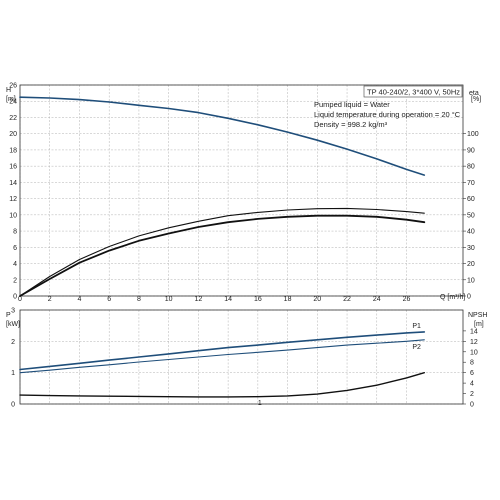 The height and width of the screenshot is (500, 500). I want to click on npsh-tick-label: 8, so click(472, 363).